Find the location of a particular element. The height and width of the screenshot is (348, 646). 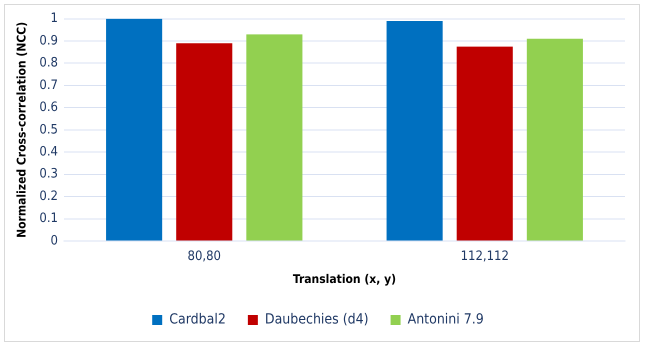

x-tick-label: 80,80 is located at coordinates (204, 256).